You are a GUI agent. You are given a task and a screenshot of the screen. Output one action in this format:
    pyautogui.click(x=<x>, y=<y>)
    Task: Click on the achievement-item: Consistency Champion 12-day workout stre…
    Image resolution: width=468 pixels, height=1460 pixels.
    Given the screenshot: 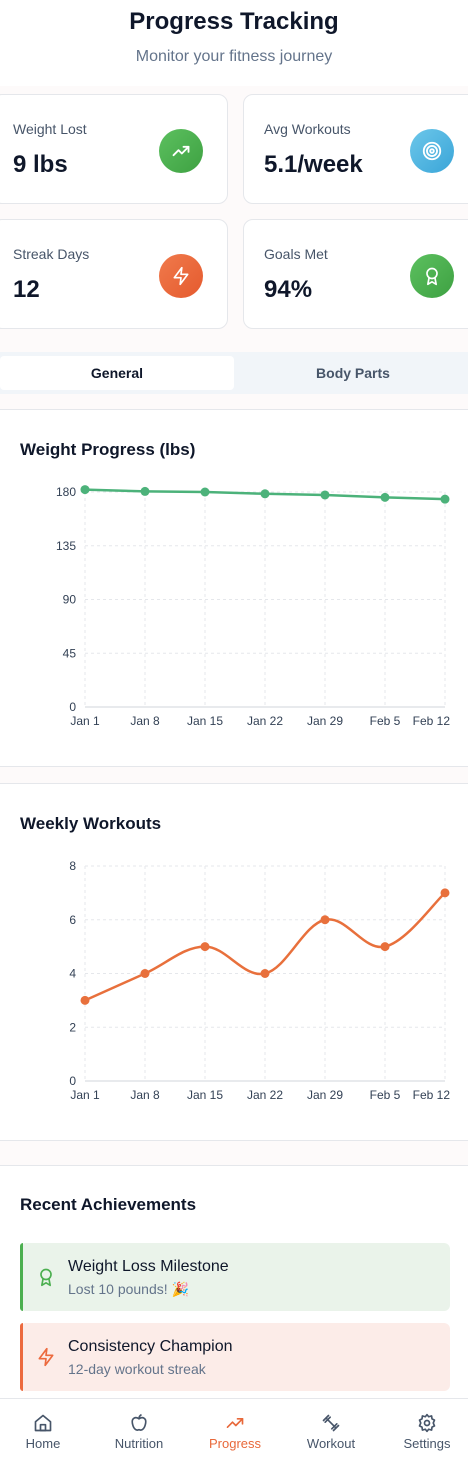 What is the action you would take?
    pyautogui.click(x=235, y=1357)
    